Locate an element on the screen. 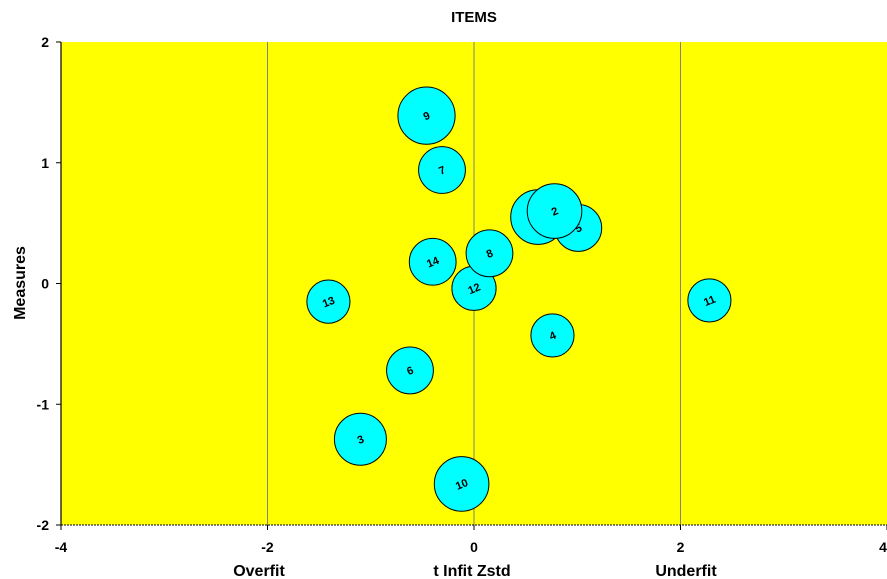  y-tick-label: -1 is located at coordinates (43, 404).